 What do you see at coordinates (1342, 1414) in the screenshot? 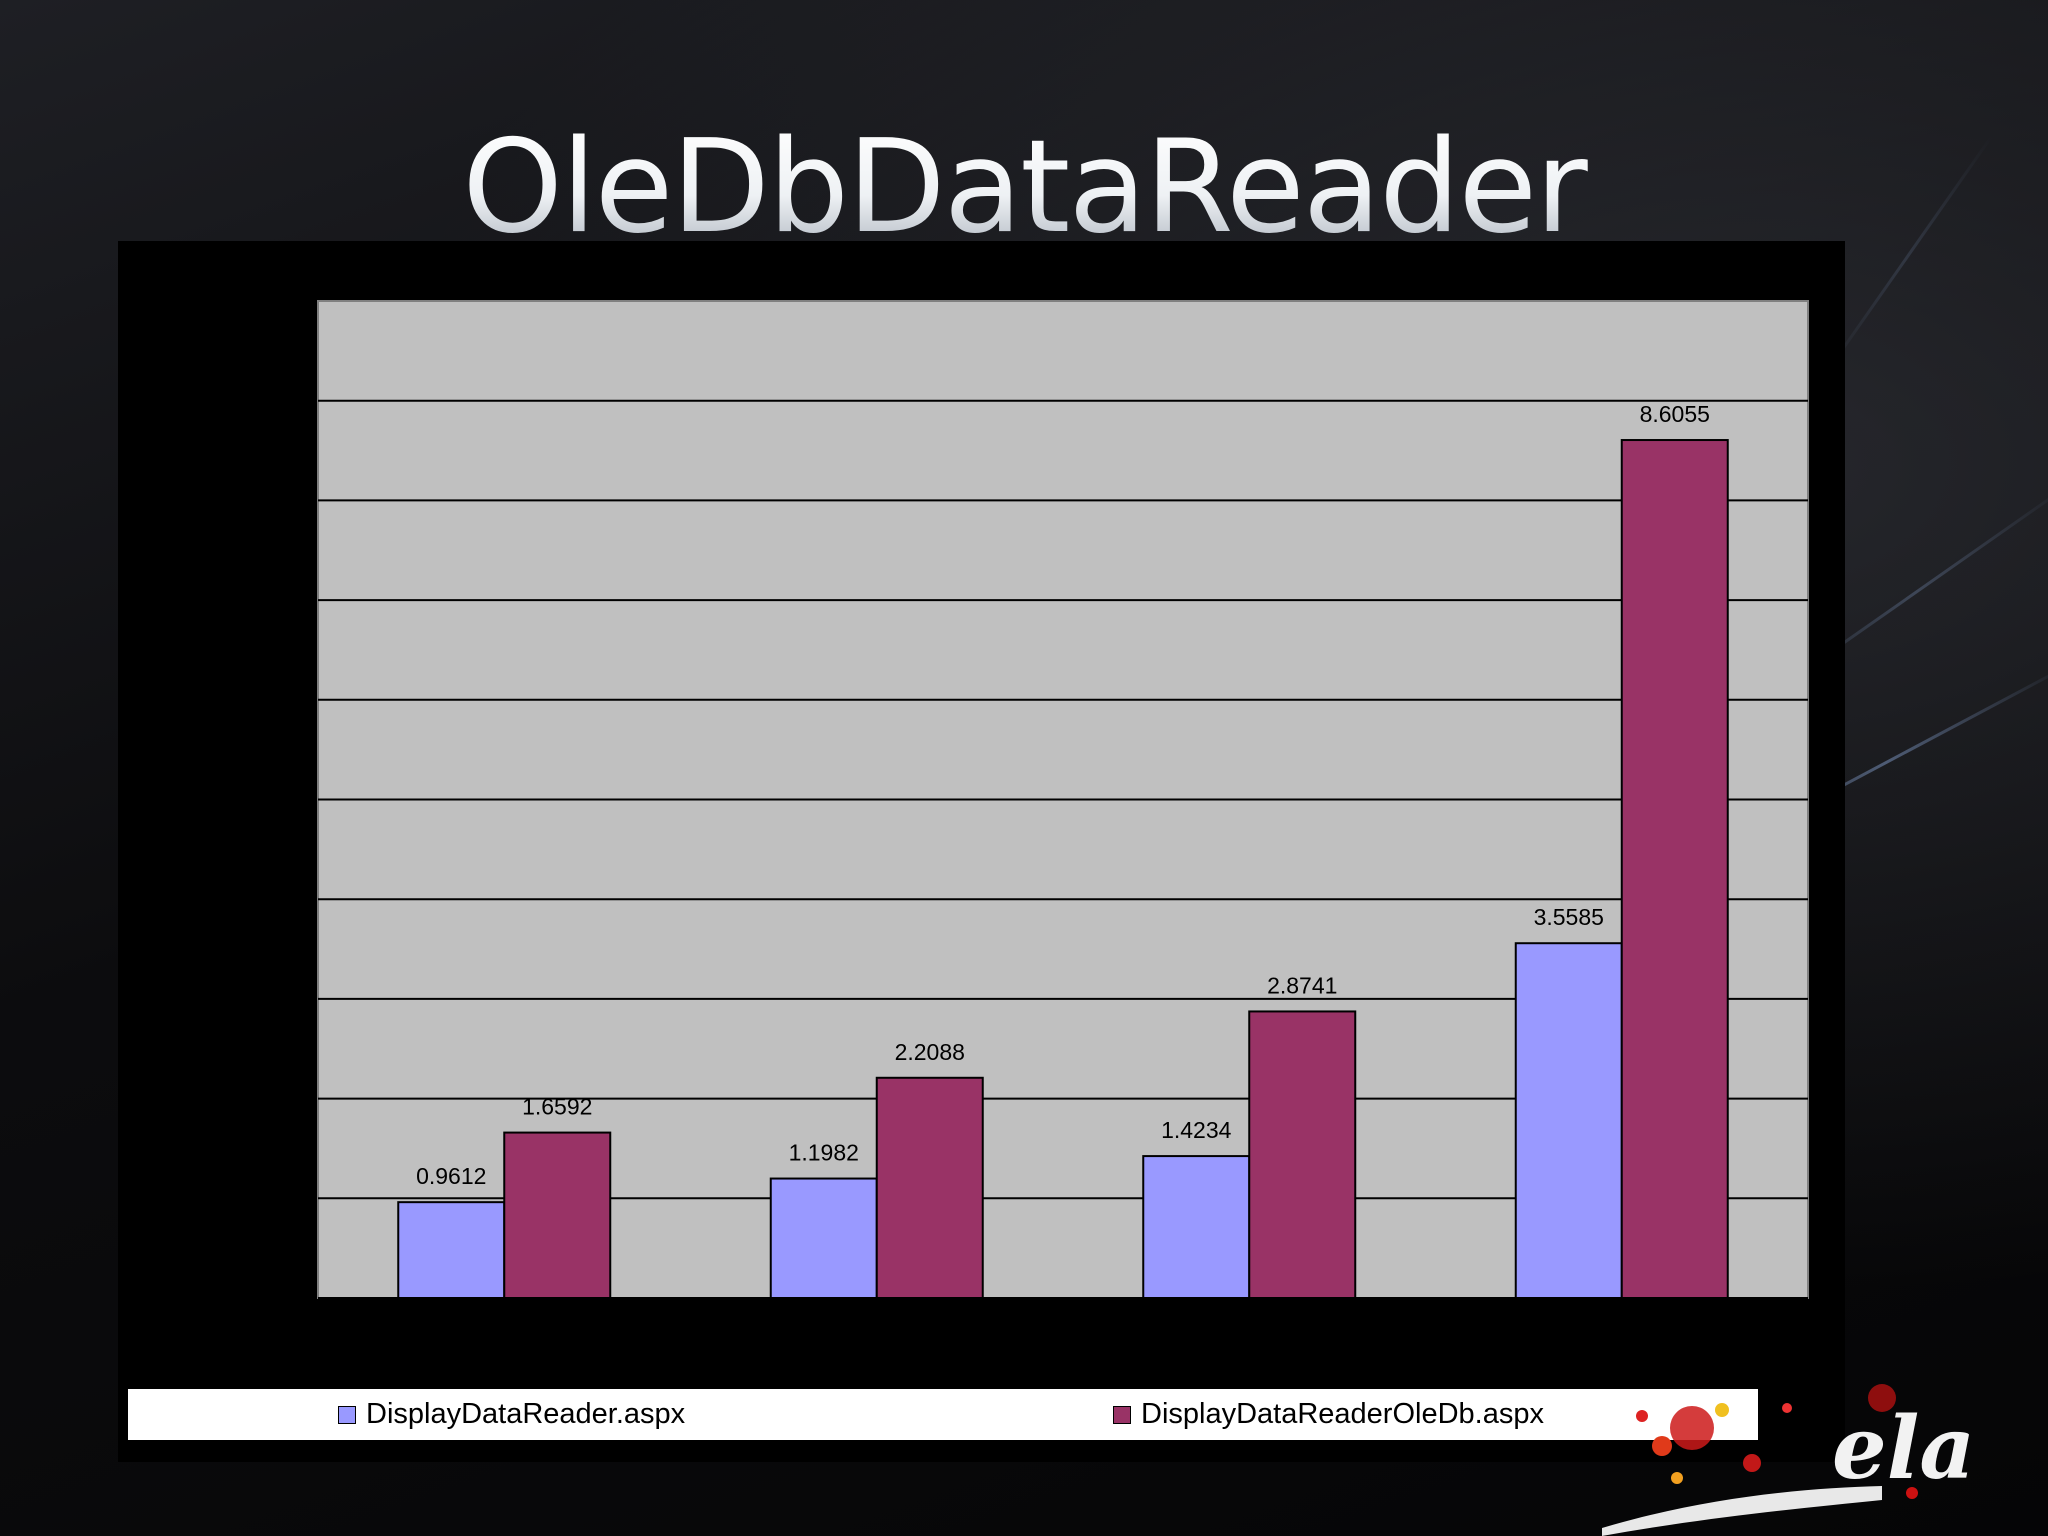
I see `legend-label: DisplayDataReaderOleDb.aspx` at bounding box center [1342, 1414].